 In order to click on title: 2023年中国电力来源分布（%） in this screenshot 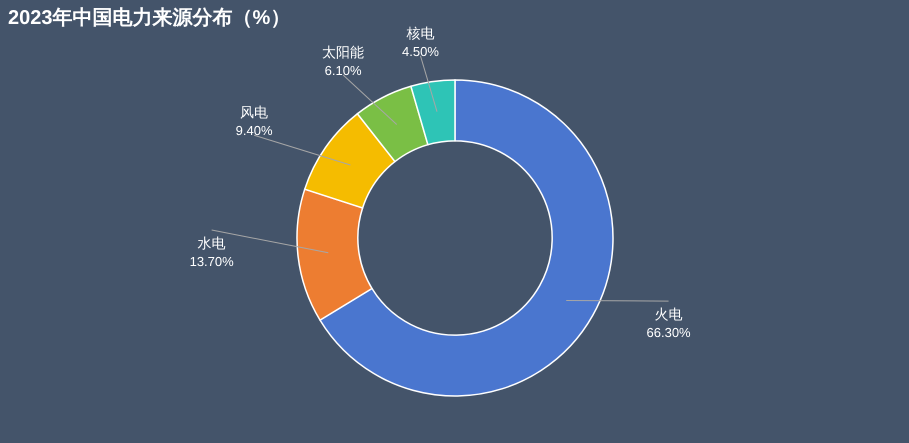, I will do `click(149, 18)`.